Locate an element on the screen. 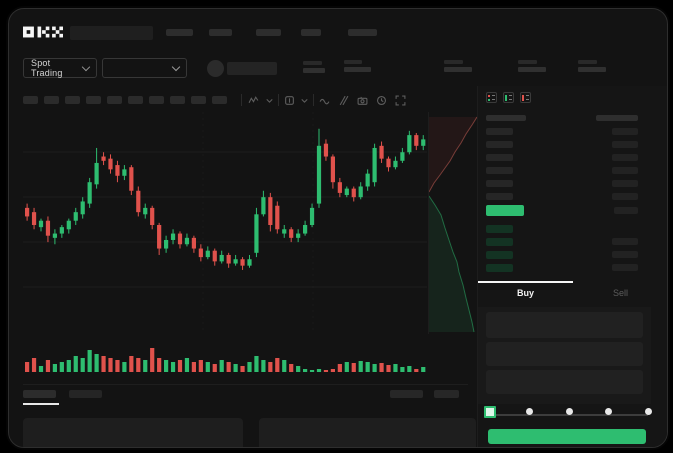  slider-track is located at coordinates (569, 415).